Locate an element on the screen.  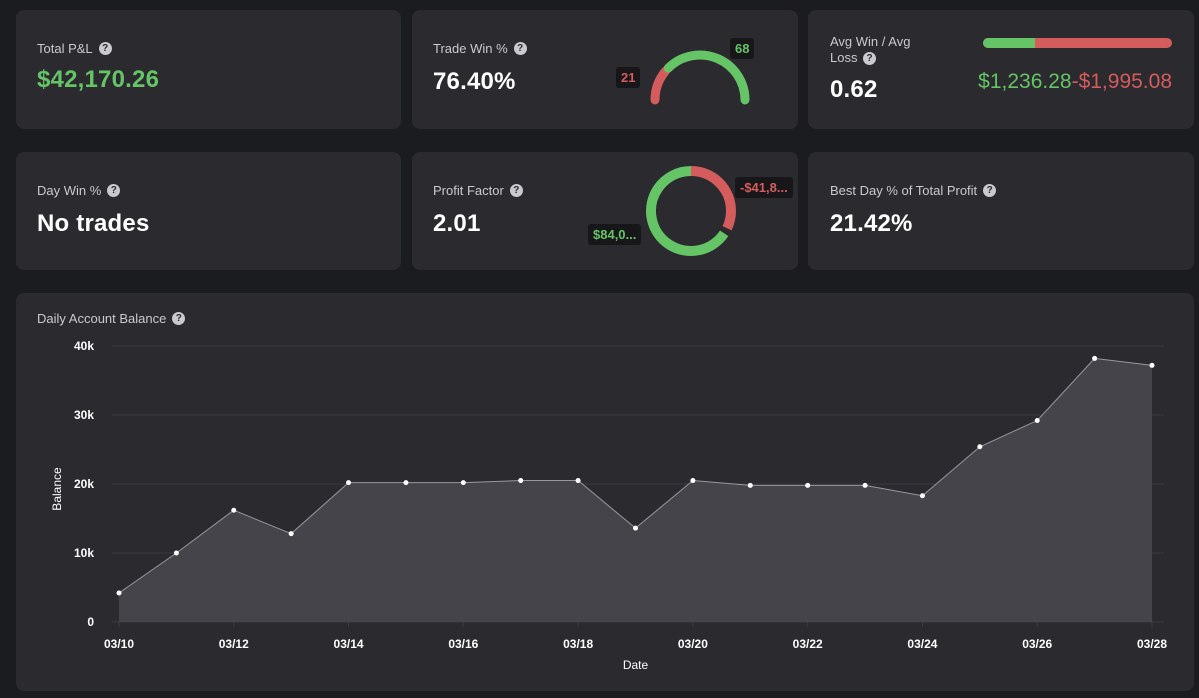
y-tick-label: 10k is located at coordinates (84, 553).